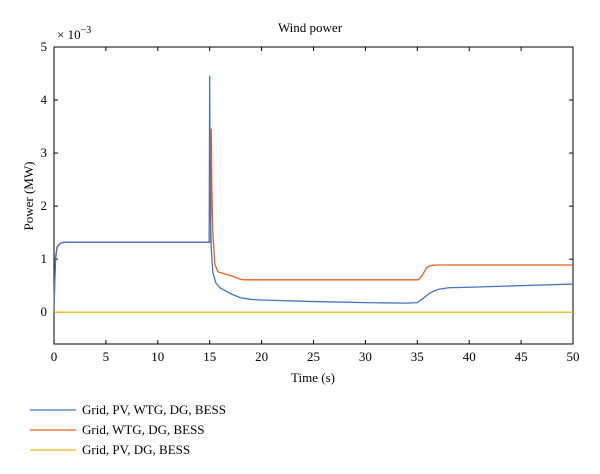  What do you see at coordinates (136, 449) in the screenshot?
I see `legend-label-3: Grid, PV, DG, BESS` at bounding box center [136, 449].